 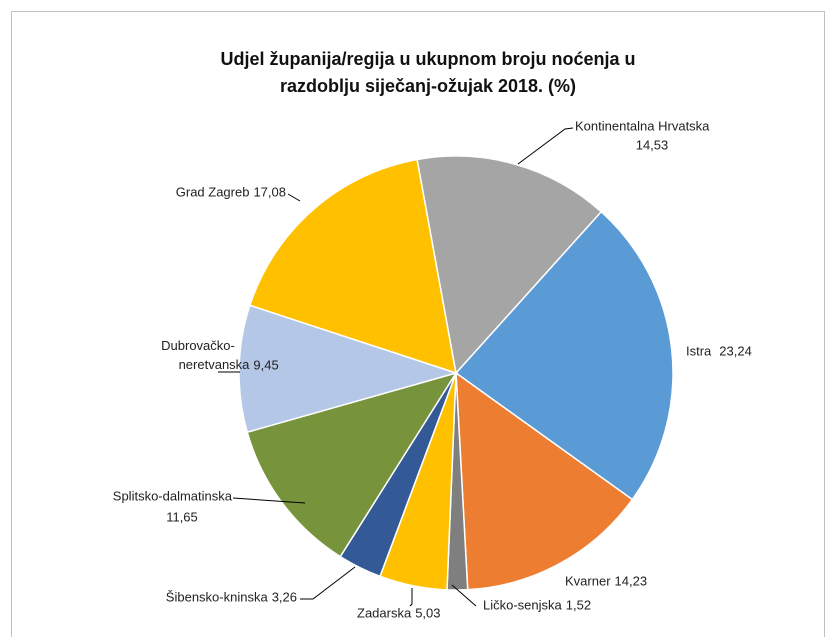 What do you see at coordinates (652, 144) in the screenshot?
I see `slice-value-label: 14,53` at bounding box center [652, 144].